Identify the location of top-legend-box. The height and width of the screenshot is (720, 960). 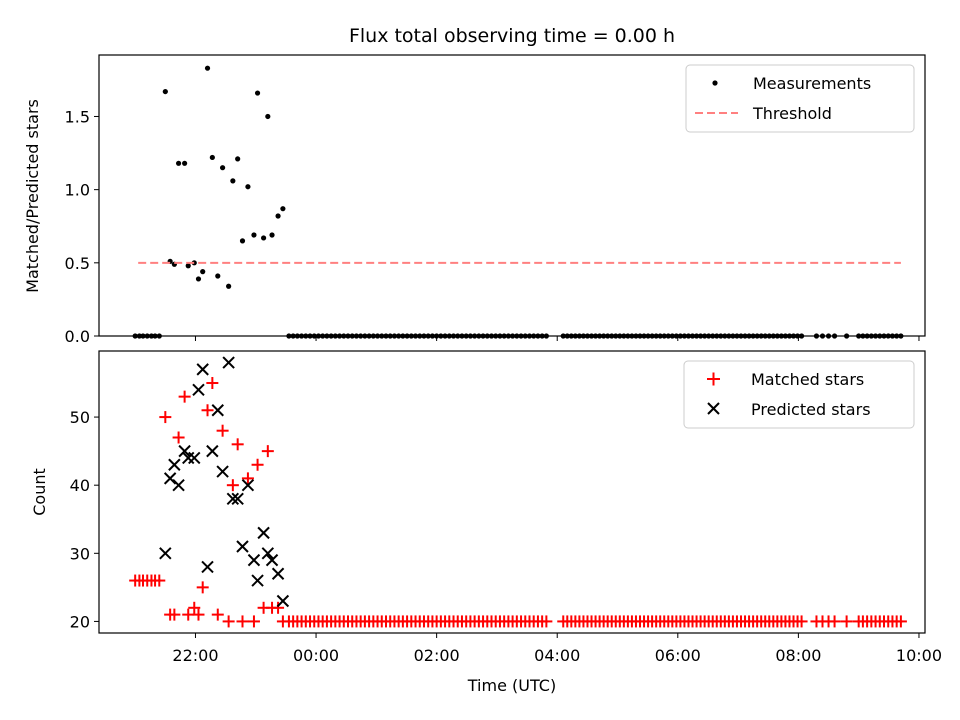
(800, 98).